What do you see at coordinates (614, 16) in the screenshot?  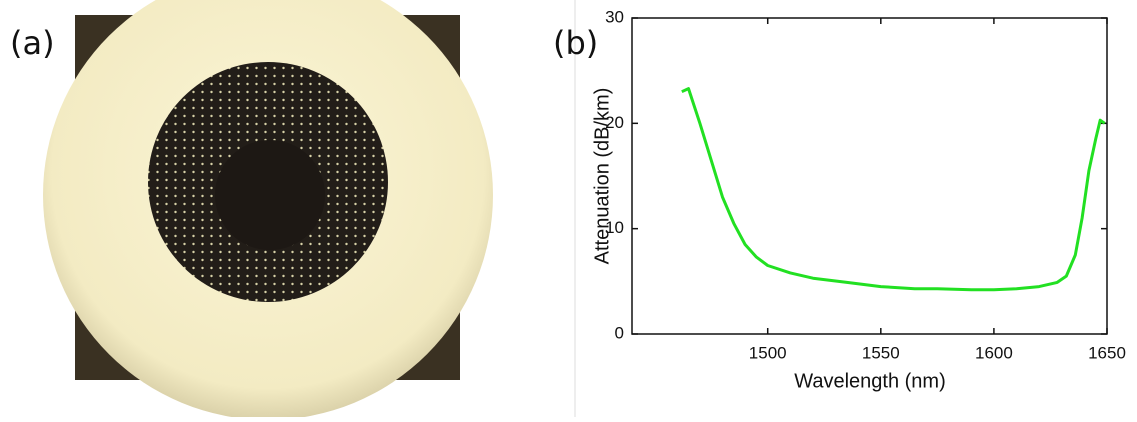 I see `y-tick-label: 30` at bounding box center [614, 16].